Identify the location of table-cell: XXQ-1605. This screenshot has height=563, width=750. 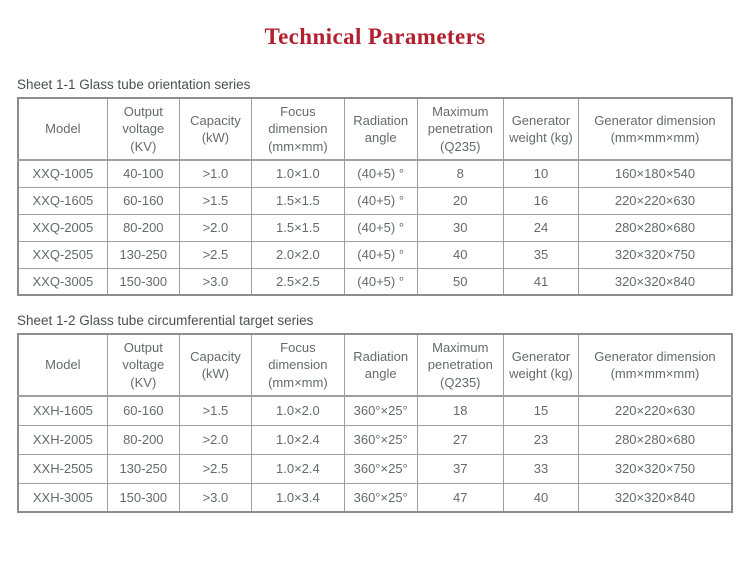
(62, 200).